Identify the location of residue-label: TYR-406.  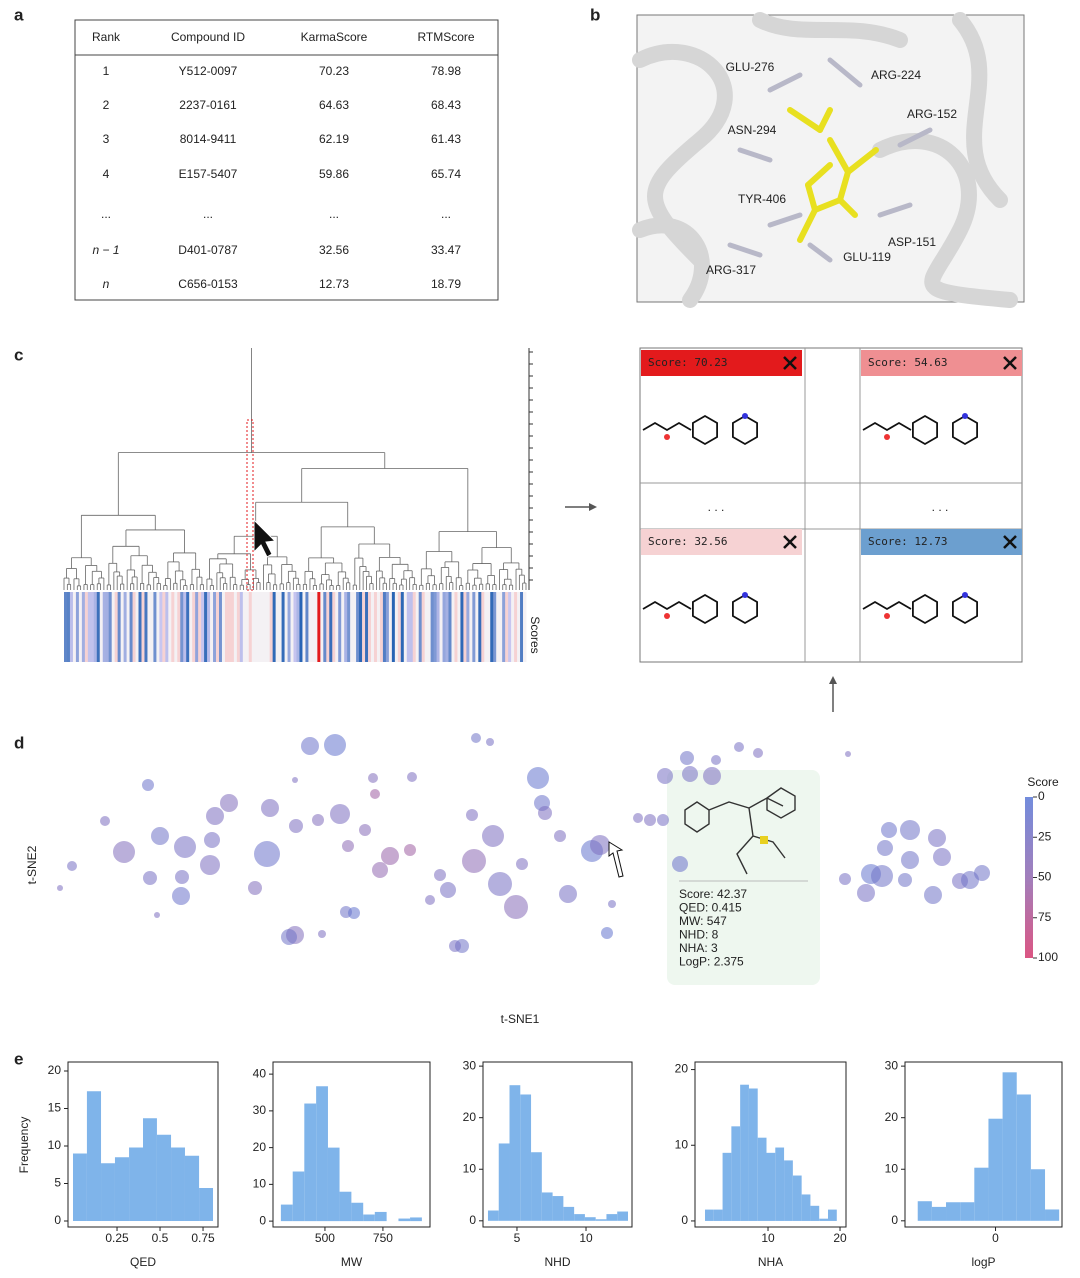
(762, 199).